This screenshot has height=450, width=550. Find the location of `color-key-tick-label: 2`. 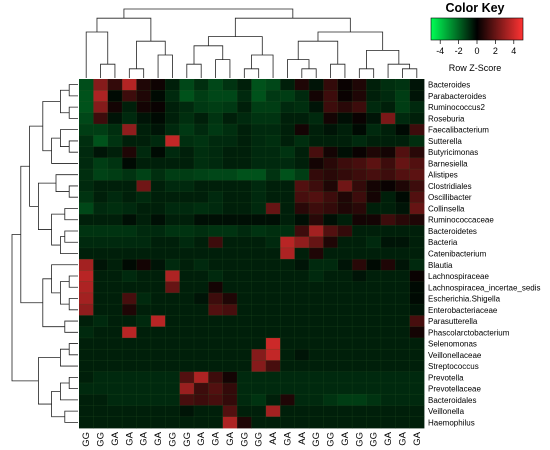

color-key-tick-label: 2 is located at coordinates (495, 51).